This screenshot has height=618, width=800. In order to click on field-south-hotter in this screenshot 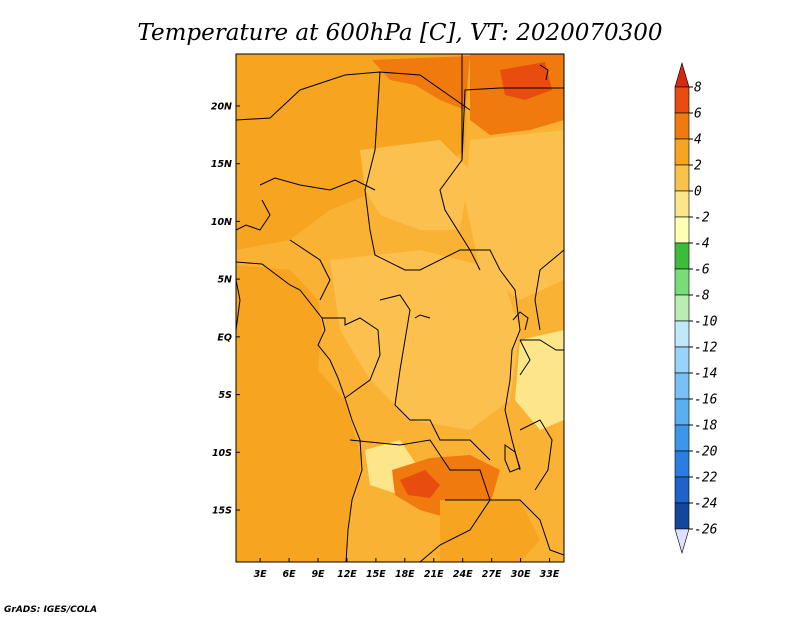, I will do `click(420, 484)`.